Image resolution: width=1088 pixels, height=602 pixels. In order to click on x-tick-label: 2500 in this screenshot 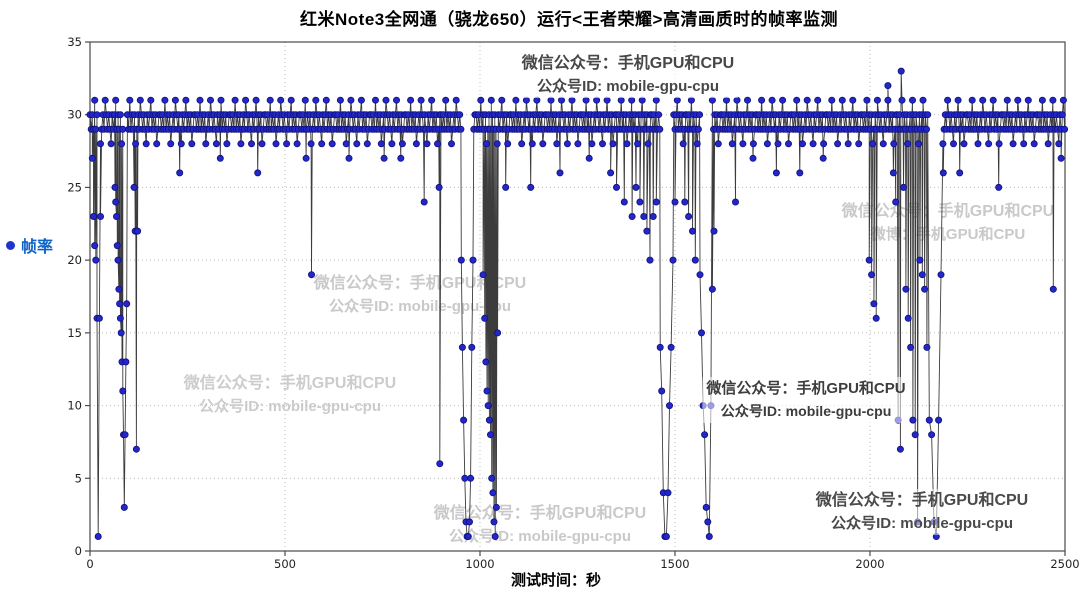, I will do `click(1064, 564)`.